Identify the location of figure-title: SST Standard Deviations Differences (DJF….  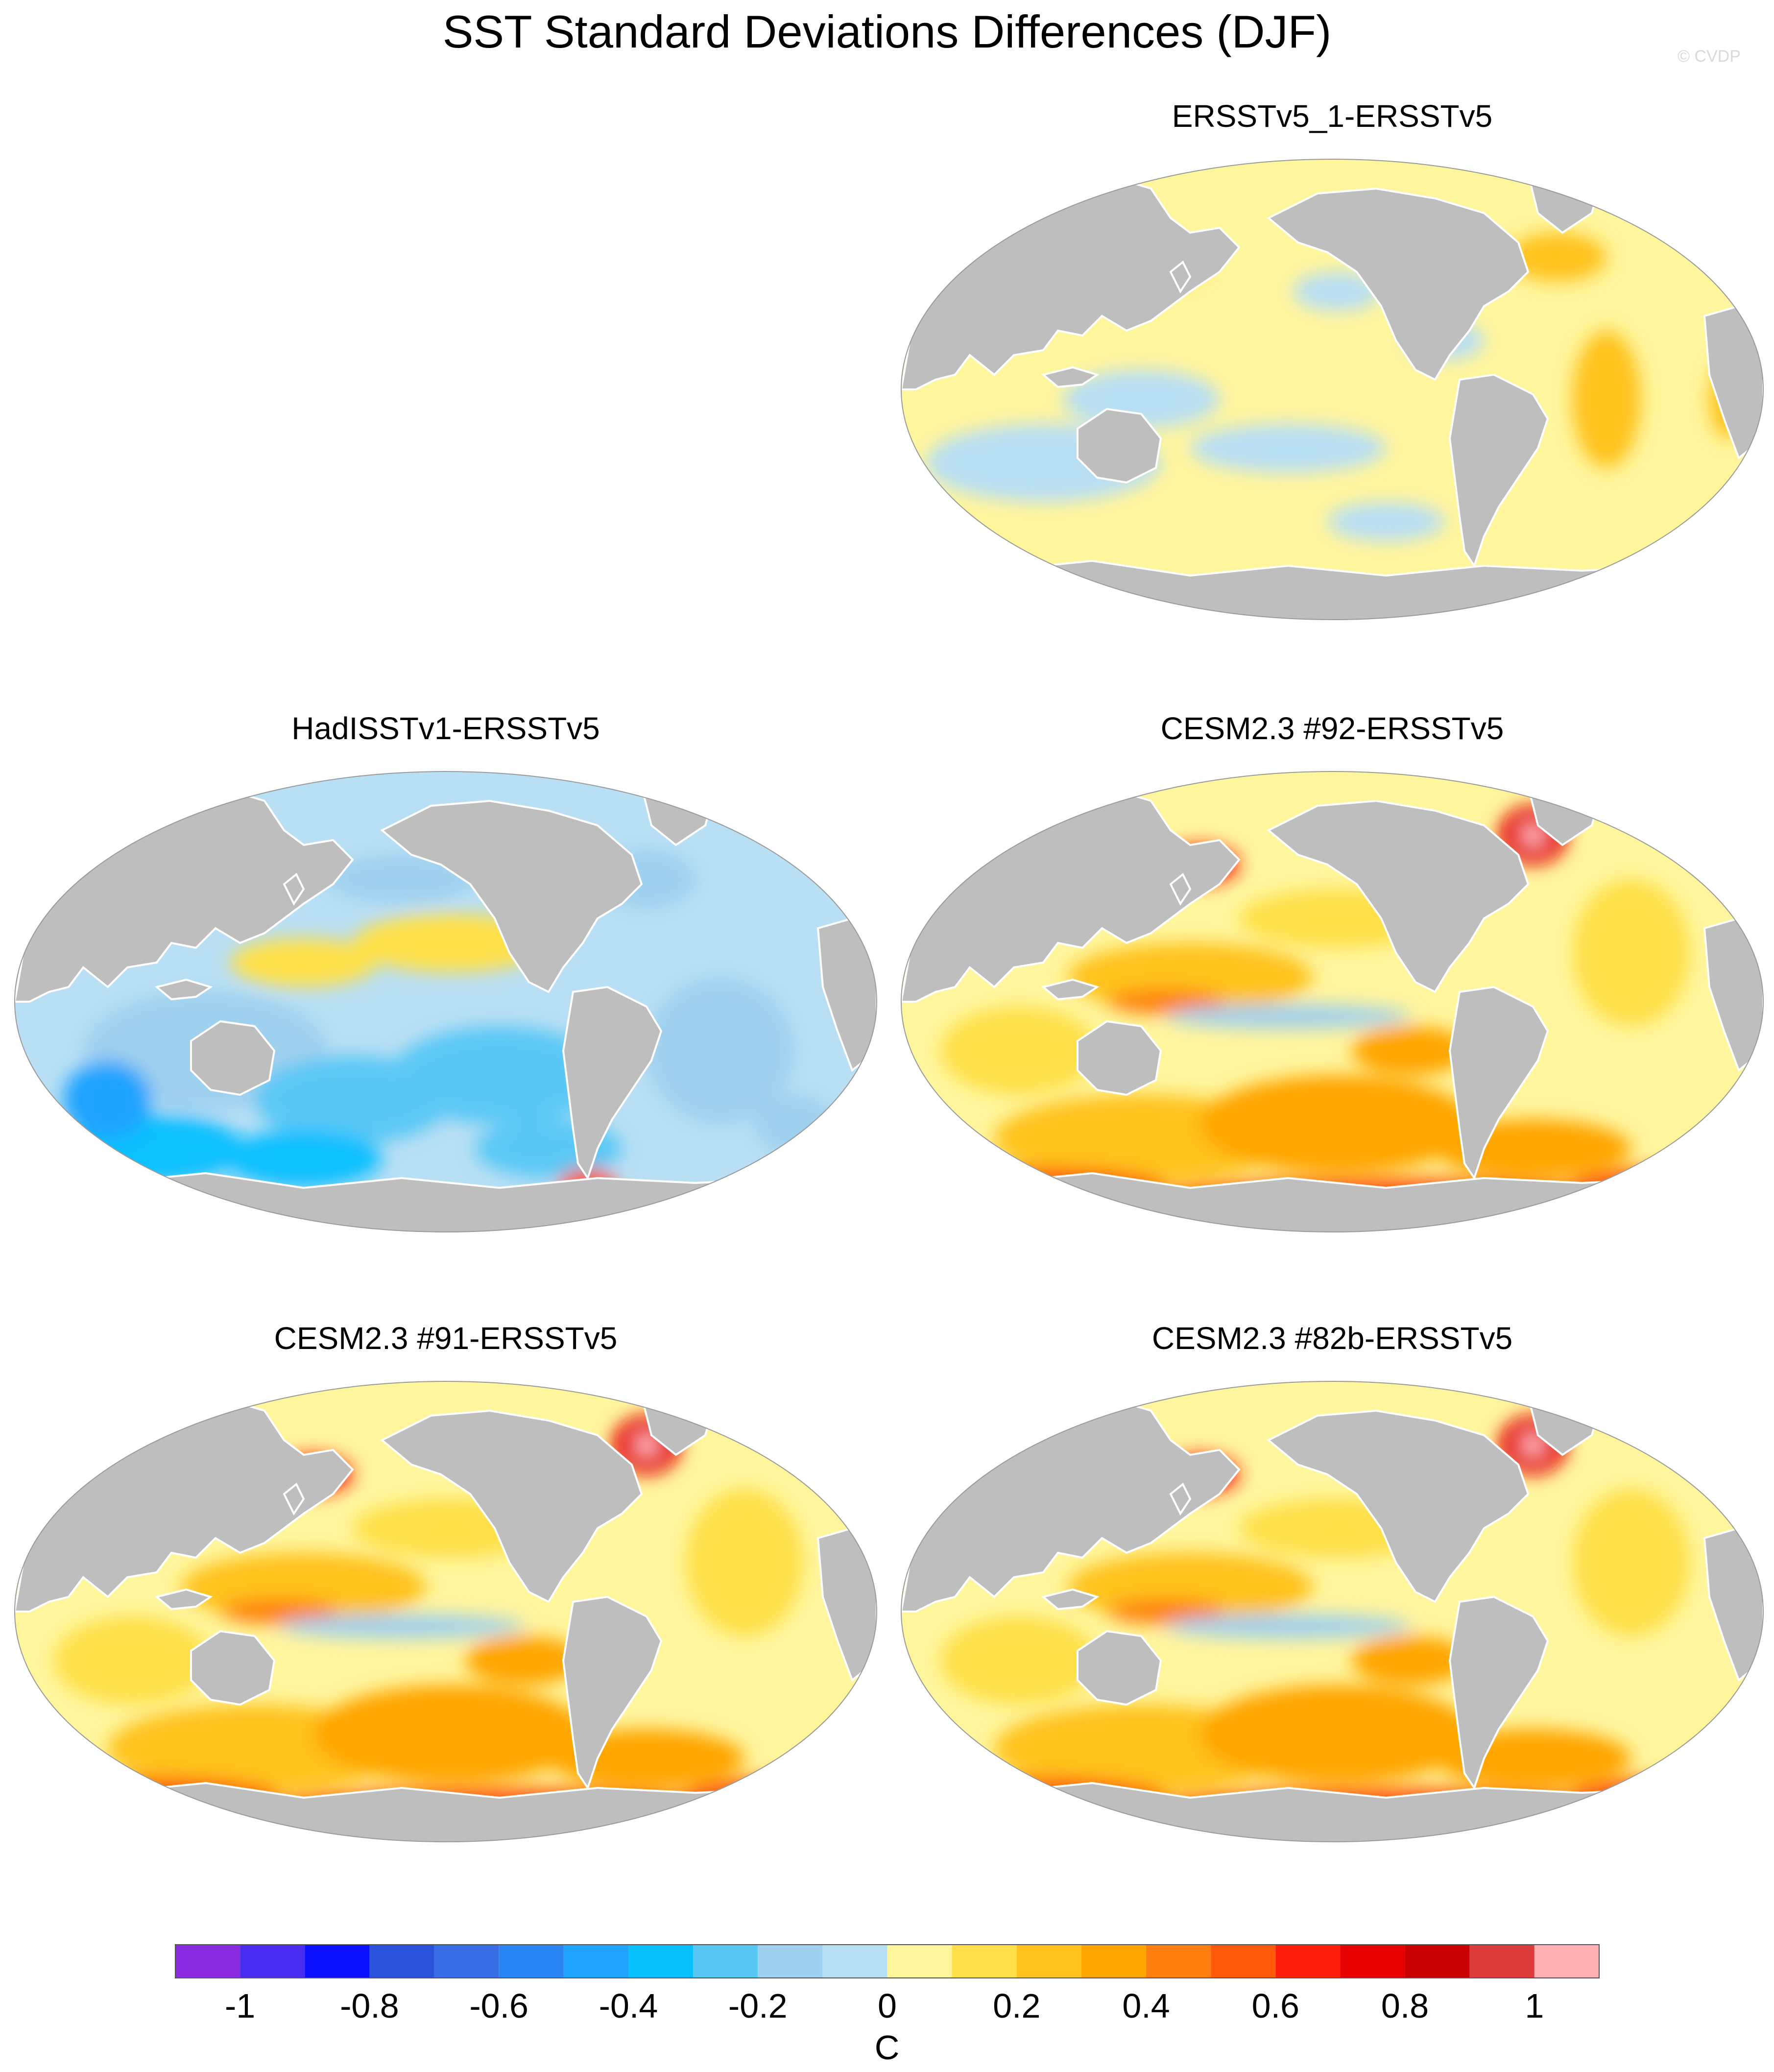
(887, 31).